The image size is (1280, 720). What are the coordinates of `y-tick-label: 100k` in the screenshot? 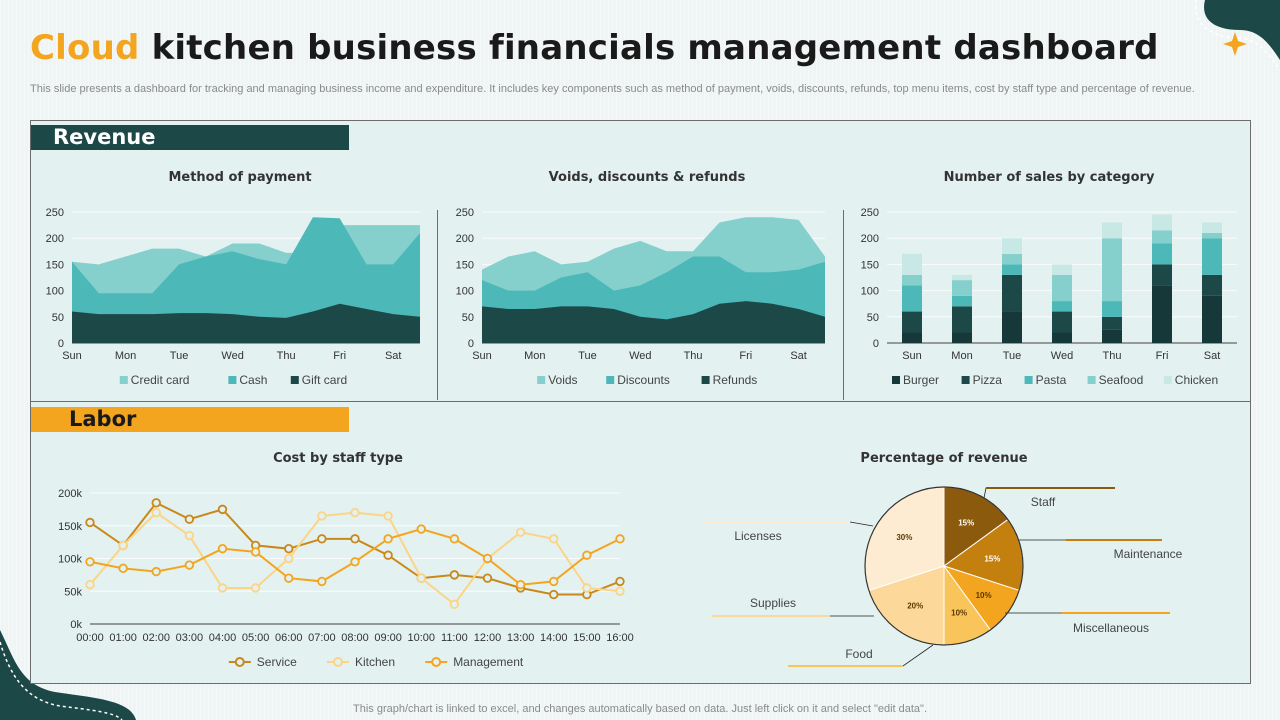 It's located at (70, 560).